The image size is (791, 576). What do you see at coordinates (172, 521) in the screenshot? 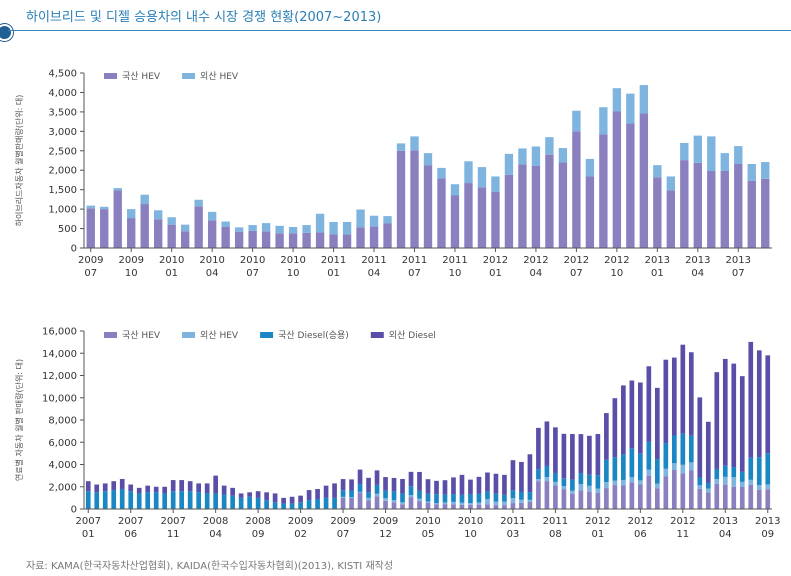
I see `x-tick-year: 2007` at bounding box center [172, 521].